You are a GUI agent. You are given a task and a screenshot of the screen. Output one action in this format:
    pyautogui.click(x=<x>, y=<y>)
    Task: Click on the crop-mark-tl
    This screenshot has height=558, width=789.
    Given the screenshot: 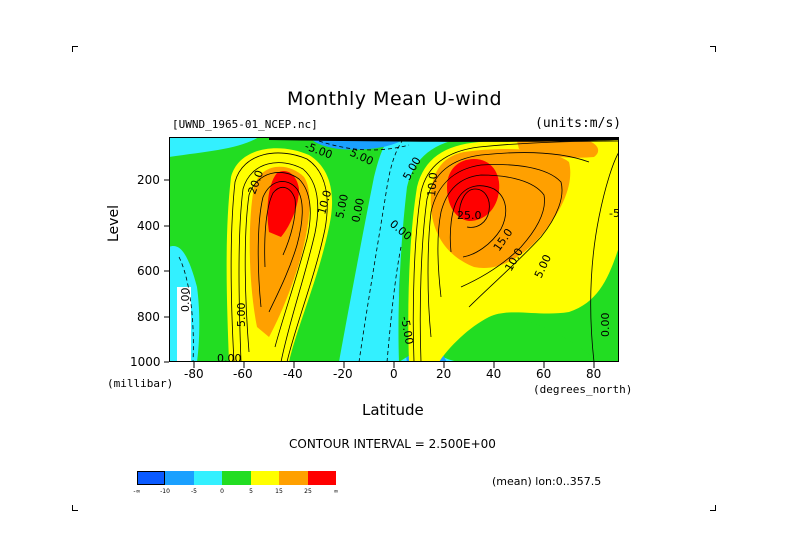 What is the action you would take?
    pyautogui.click(x=75, y=49)
    